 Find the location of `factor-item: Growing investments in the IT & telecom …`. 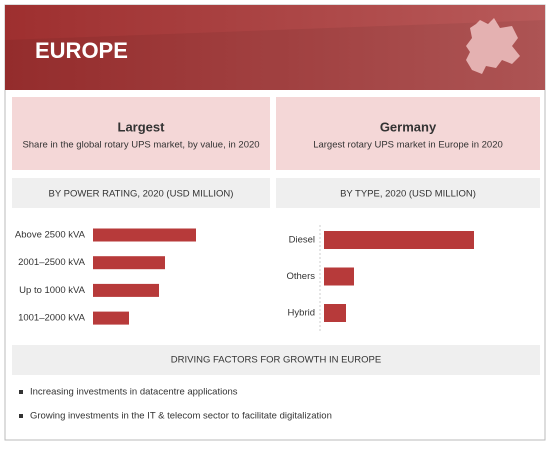

factor-item: Growing investments in the IT & telecom … is located at coordinates (181, 416).